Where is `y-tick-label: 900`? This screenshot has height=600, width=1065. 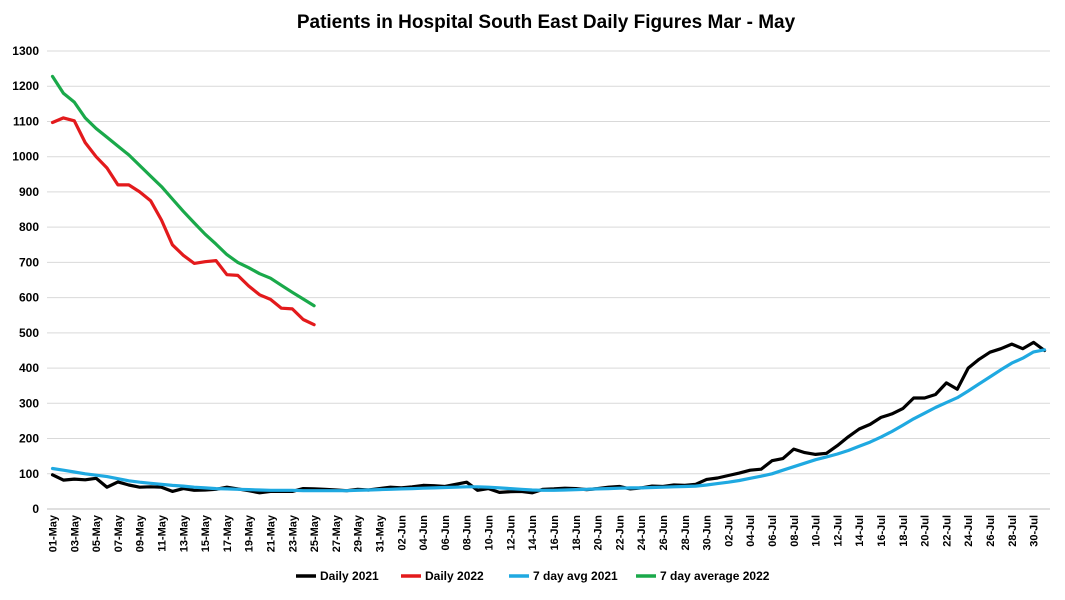 y-tick-label: 900 is located at coordinates (29, 192).